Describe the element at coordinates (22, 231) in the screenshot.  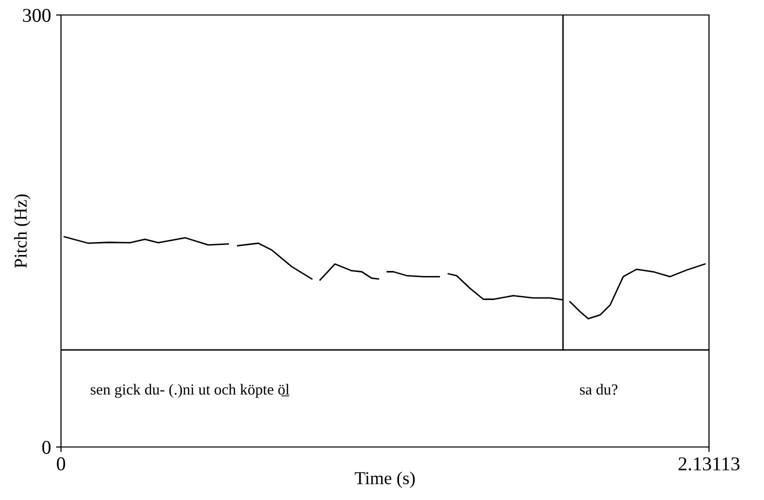
I see `y-axis-title: Pitch (Hz)` at that location.